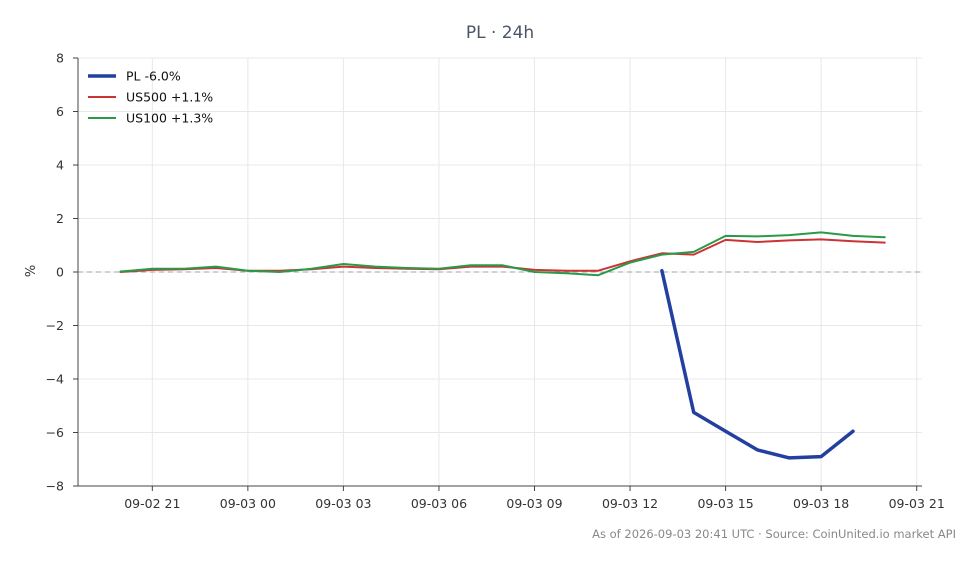 This screenshot has width=980, height=564. I want to click on y-axis-ticks: 8 6 4 2 0 −2 −4 −6 −8, so click(62, 272).